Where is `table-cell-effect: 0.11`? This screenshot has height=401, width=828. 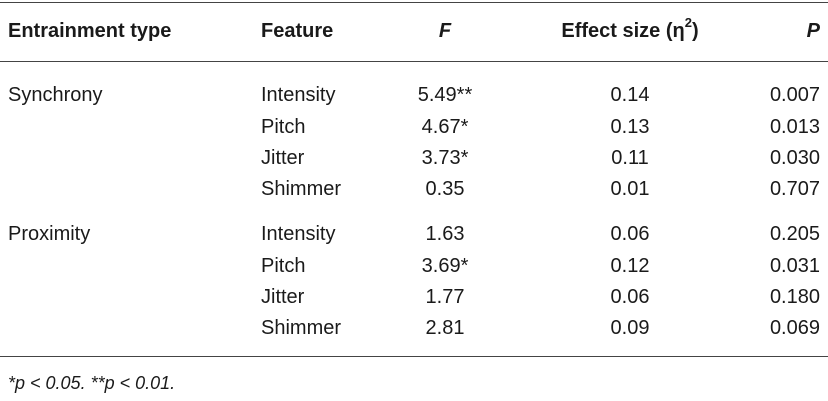 table-cell-effect: 0.11 is located at coordinates (630, 158).